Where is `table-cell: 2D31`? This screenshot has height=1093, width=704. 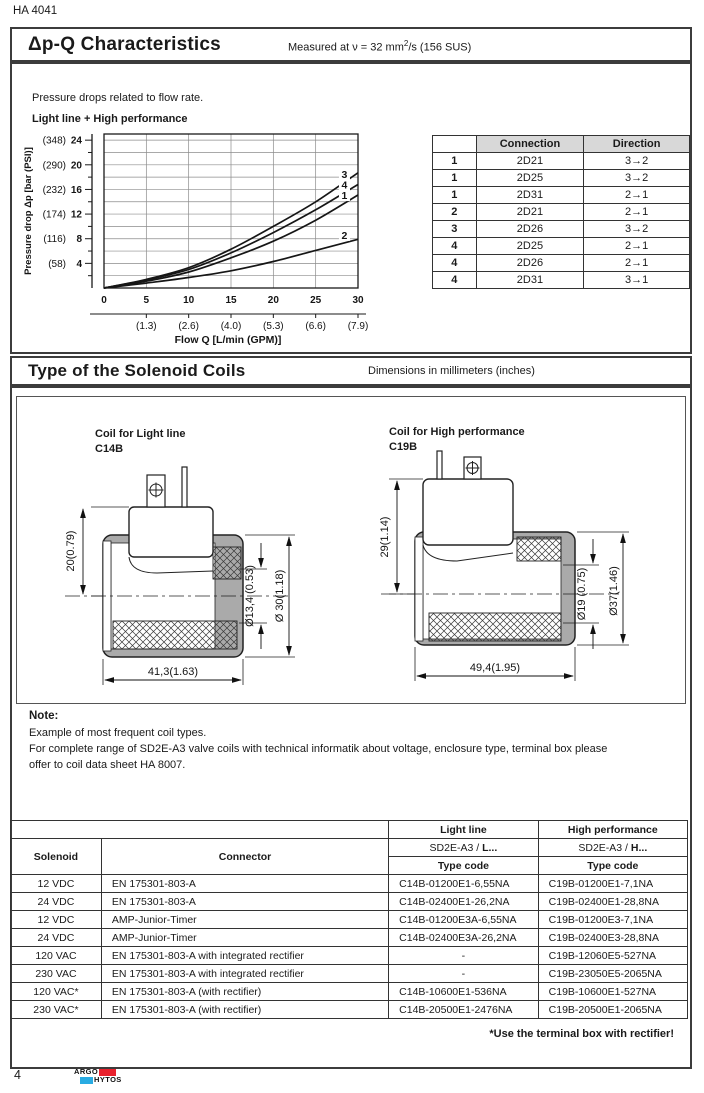
table-cell: 2D31 is located at coordinates (530, 195).